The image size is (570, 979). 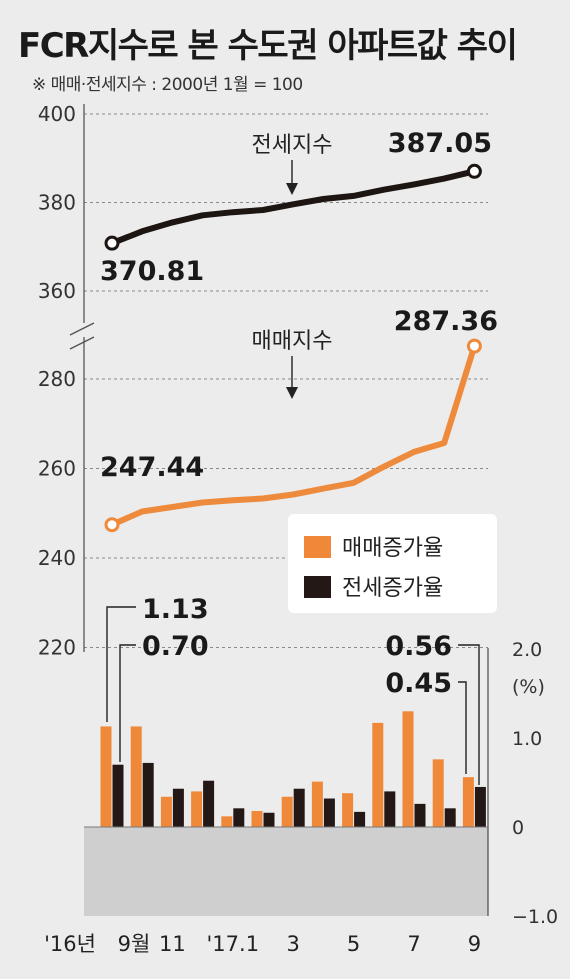 What do you see at coordinates (474, 944) in the screenshot?
I see `x-tick-label: 9` at bounding box center [474, 944].